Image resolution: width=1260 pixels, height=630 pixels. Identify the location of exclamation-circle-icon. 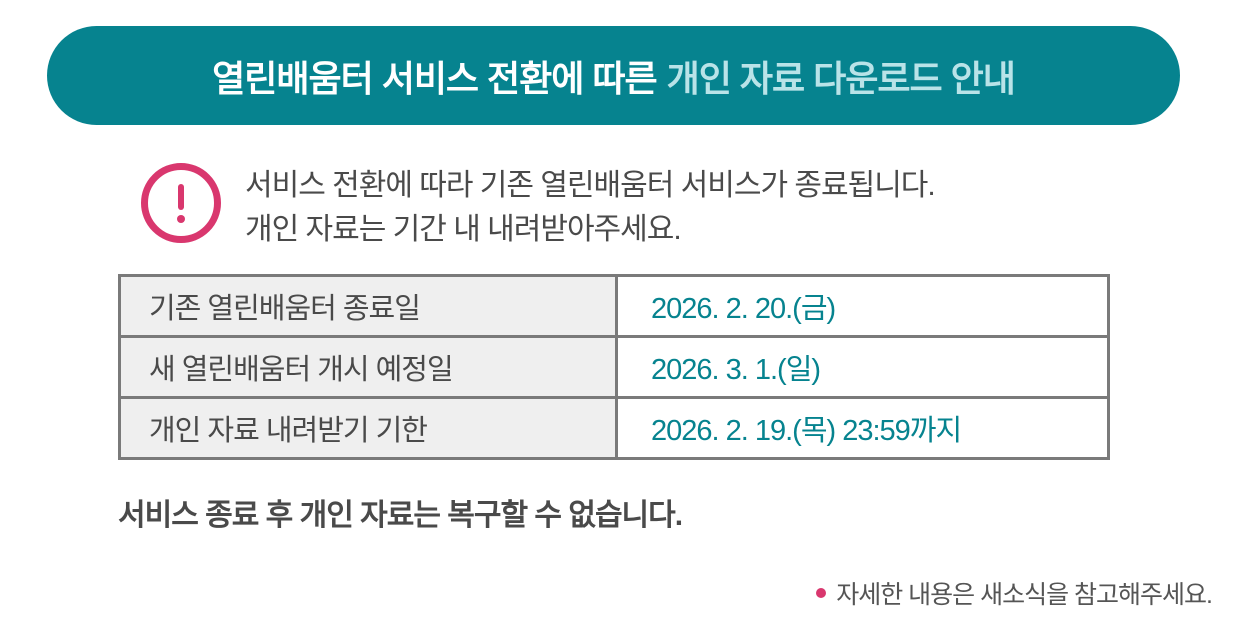
(181, 203).